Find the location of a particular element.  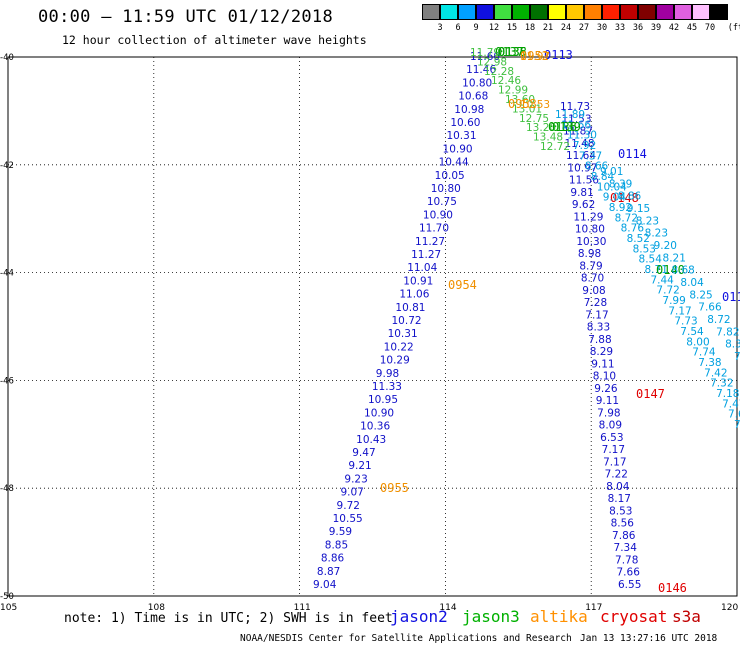

track-value: 8.33 is located at coordinates (732, 345).